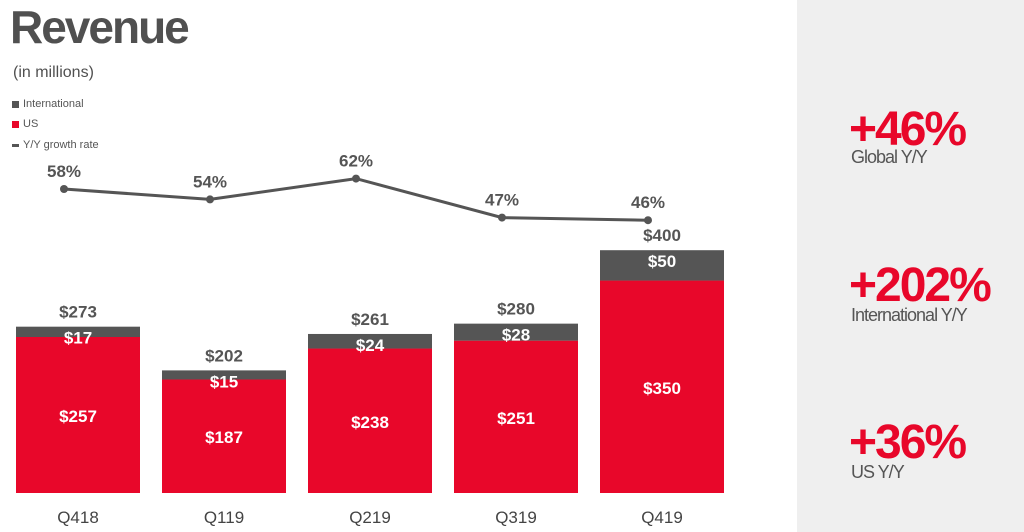 This screenshot has width=1024, height=532. What do you see at coordinates (502, 200) in the screenshot?
I see `growth-label: 47%` at bounding box center [502, 200].